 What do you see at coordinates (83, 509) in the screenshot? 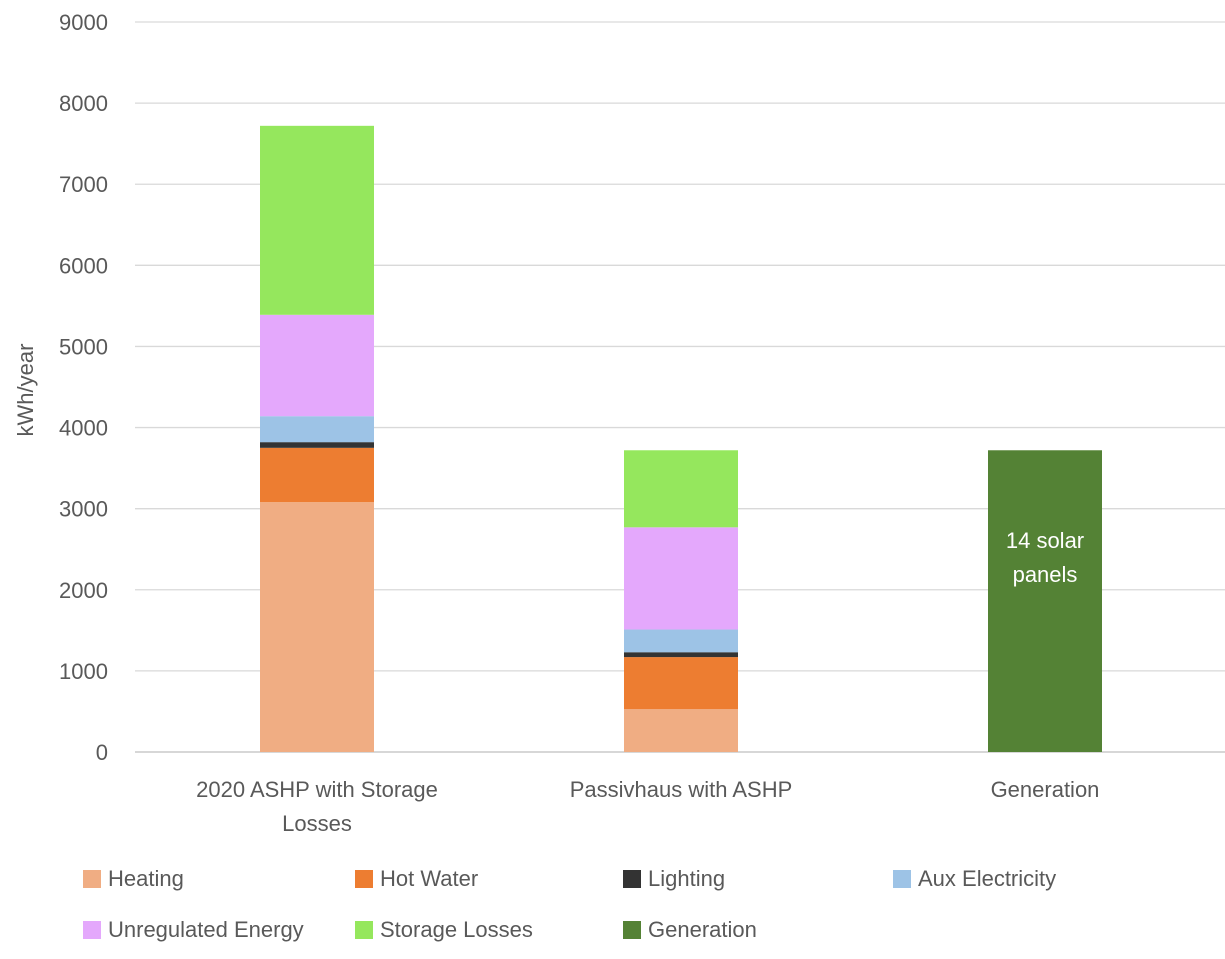
I see `y-tick-label: 3000` at bounding box center [83, 509].